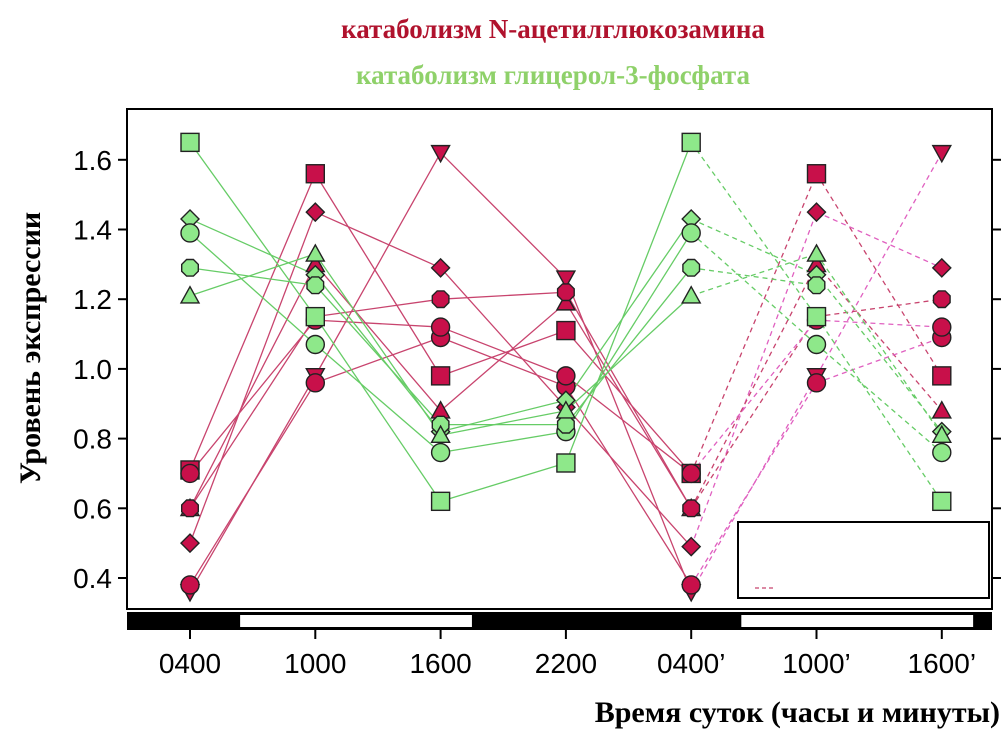  I want to click on x-tick-label: 1600, so click(440, 663).